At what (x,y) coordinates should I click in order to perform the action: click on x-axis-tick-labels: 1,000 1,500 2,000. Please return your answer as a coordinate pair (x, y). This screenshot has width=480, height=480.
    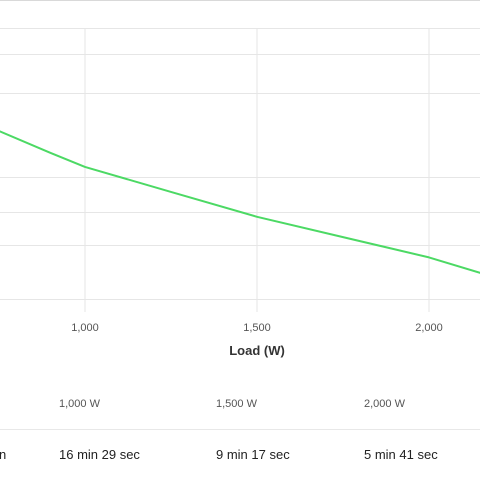
    Looking at the image, I should click on (257, 328).